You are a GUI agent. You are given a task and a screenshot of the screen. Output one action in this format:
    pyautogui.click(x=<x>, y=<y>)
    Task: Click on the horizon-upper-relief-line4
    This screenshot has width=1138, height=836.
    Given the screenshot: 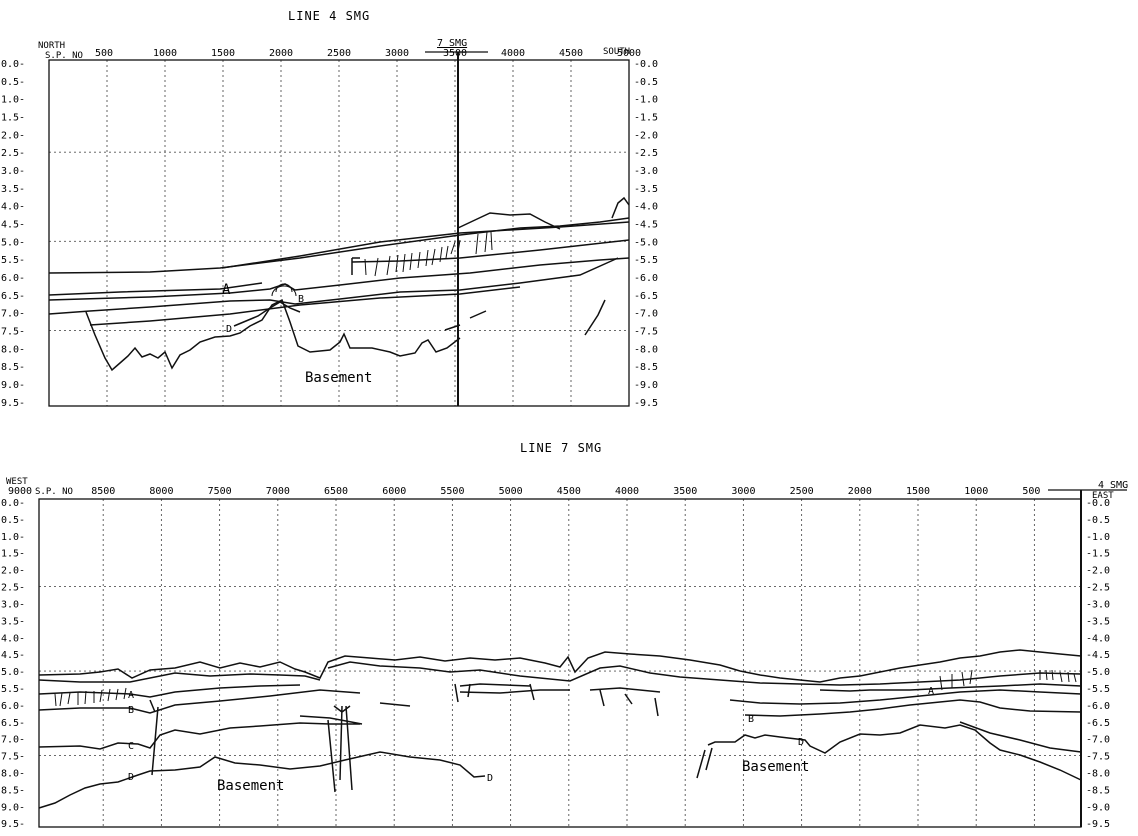 What is the action you would take?
    pyautogui.click(x=543, y=213)
    